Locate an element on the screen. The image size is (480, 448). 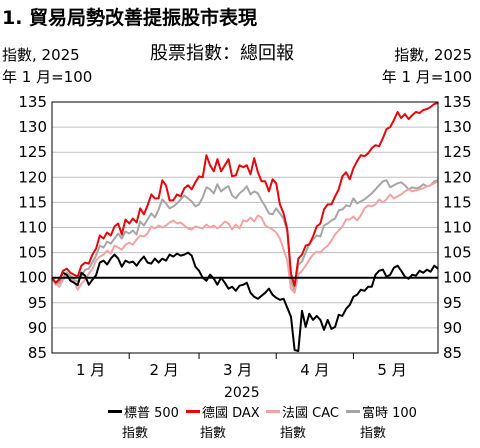
legend-item-sp500: 標普 500 指數 is located at coordinates (143, 424).